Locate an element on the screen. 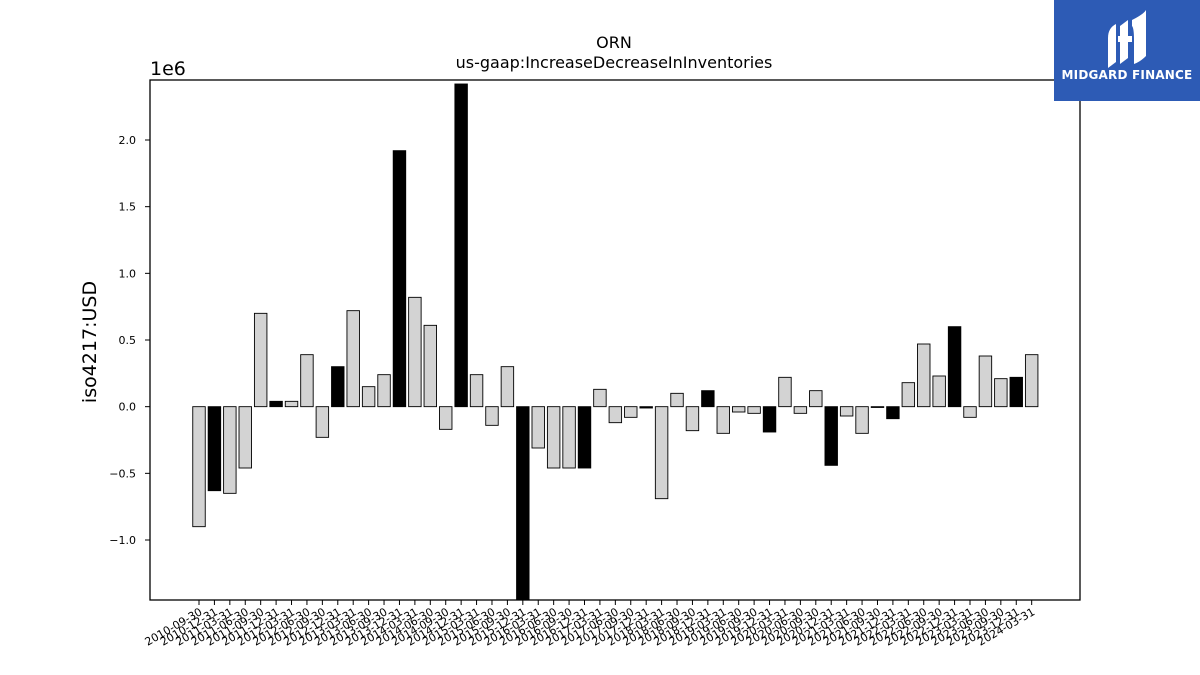 The image size is (1200, 675). y-tick-label: 1.0 is located at coordinates (128, 273).